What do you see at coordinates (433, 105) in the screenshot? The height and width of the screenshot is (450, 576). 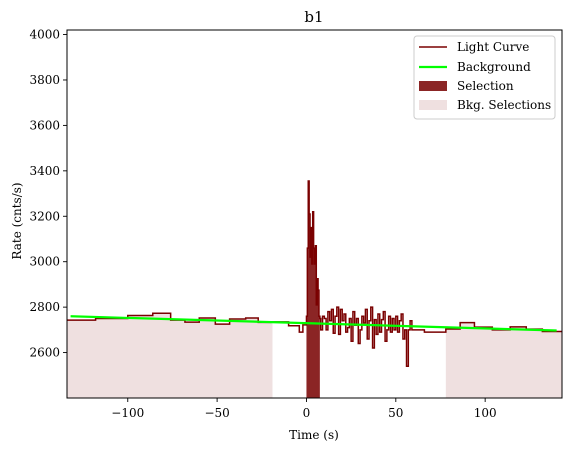 I see `legend-handle-bkg-selections` at bounding box center [433, 105].